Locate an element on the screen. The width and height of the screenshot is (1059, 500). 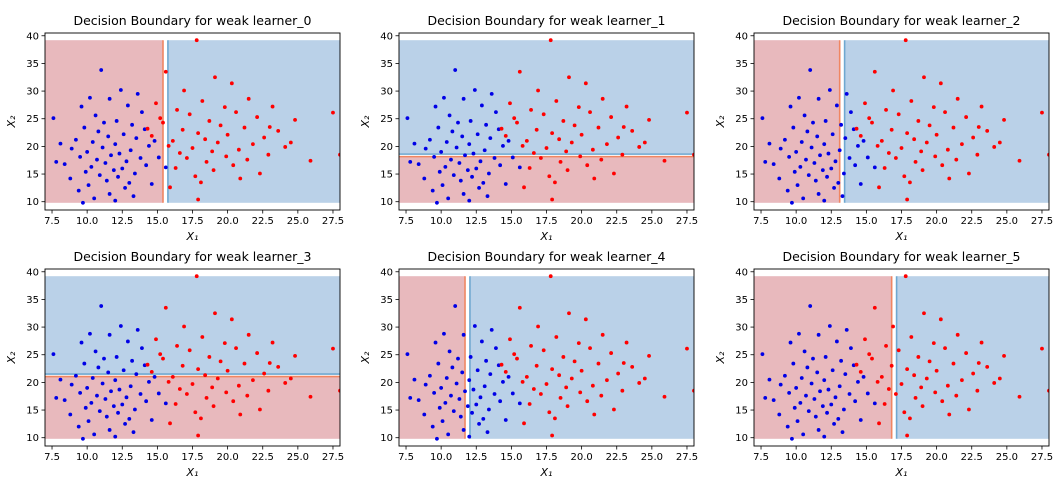
y-tick-label: 20 is located at coordinates (32, 383).